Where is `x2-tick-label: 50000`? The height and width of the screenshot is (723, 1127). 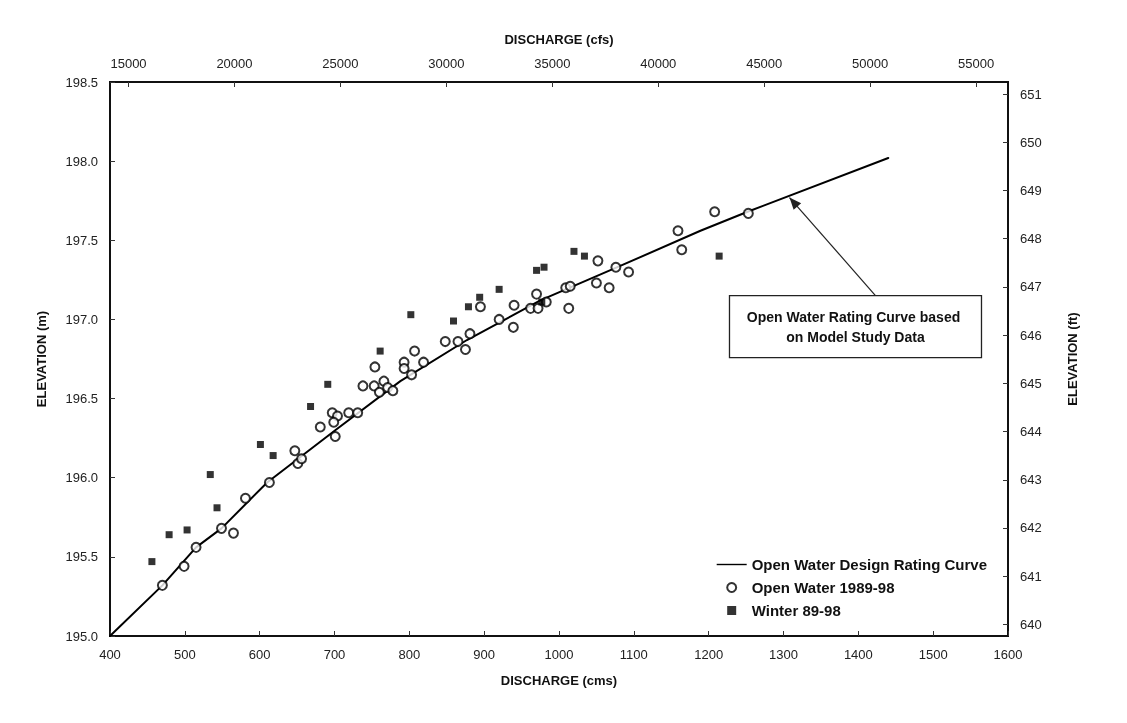 x2-tick-label: 50000 is located at coordinates (870, 63).